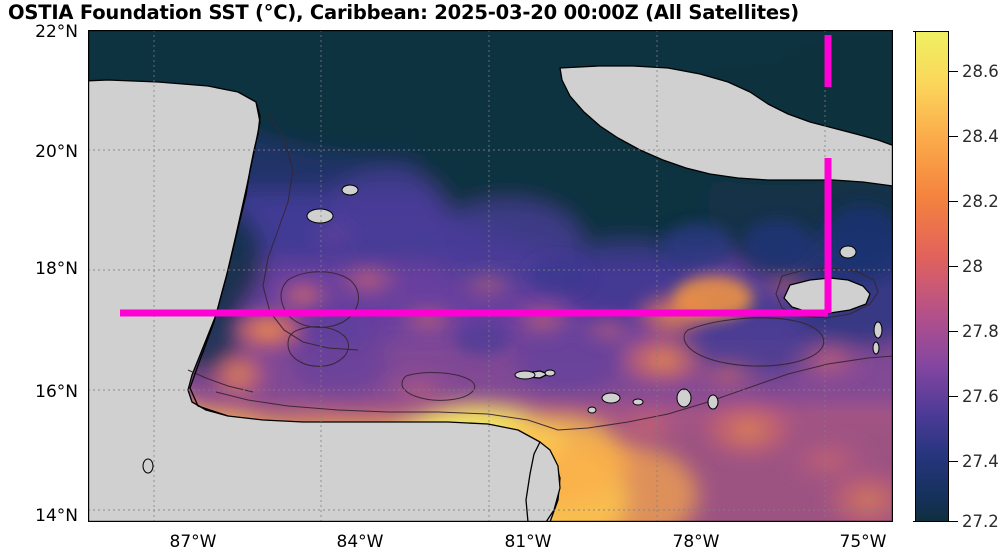 The height and width of the screenshot is (558, 999). I want to click on colorbar-label-27-2: 27.2, so click(980, 521).